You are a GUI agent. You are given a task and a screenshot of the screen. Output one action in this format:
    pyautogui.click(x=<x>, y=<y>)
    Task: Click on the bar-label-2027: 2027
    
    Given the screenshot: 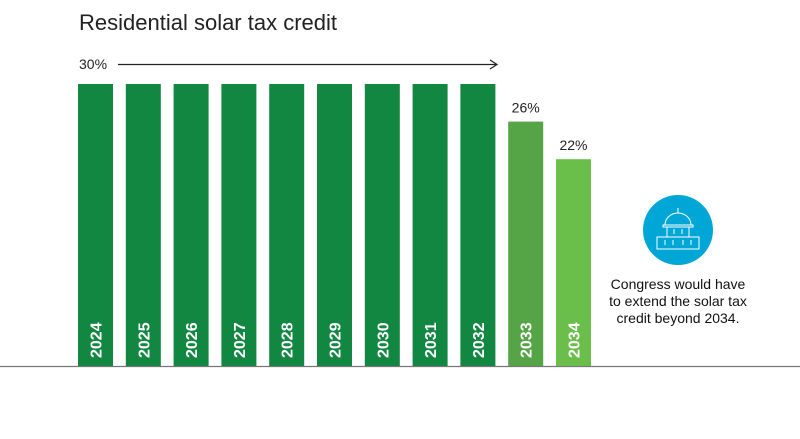 What is the action you would take?
    pyautogui.click(x=240, y=340)
    